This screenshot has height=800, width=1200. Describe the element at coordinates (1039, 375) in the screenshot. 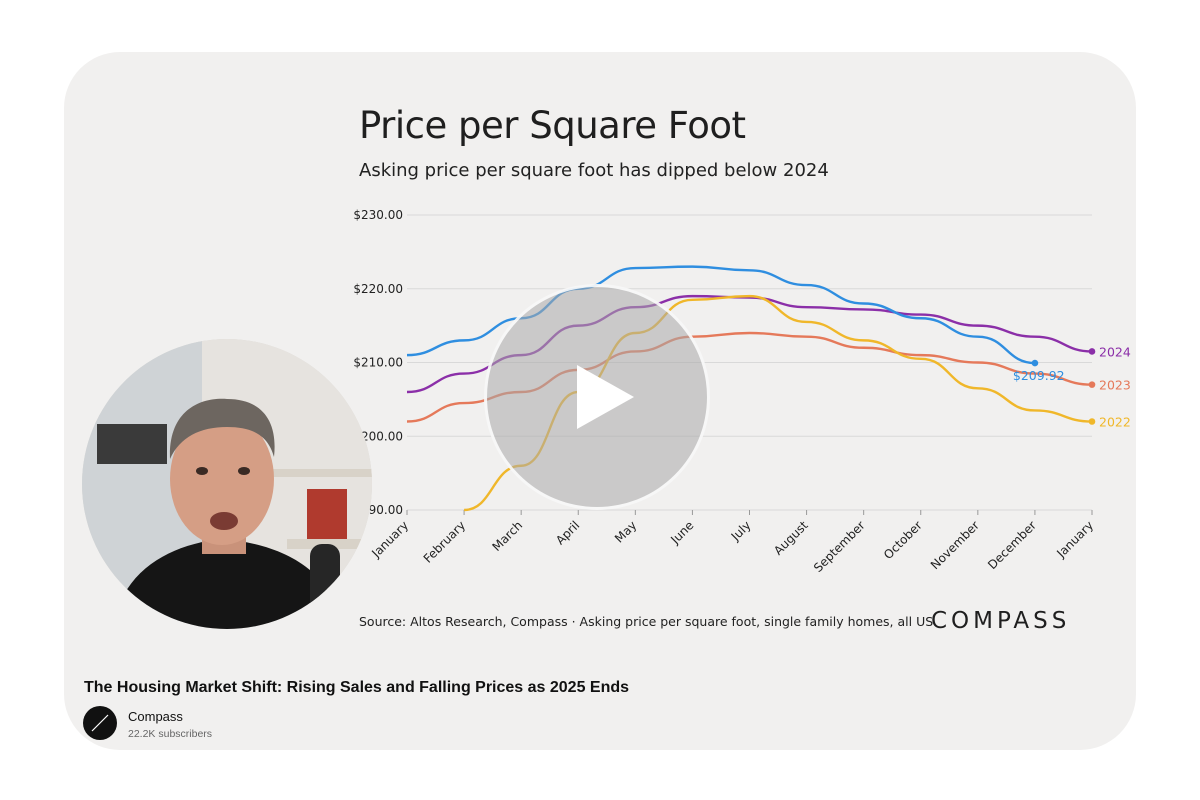

I see `series-end-label: $209.92` at that location.